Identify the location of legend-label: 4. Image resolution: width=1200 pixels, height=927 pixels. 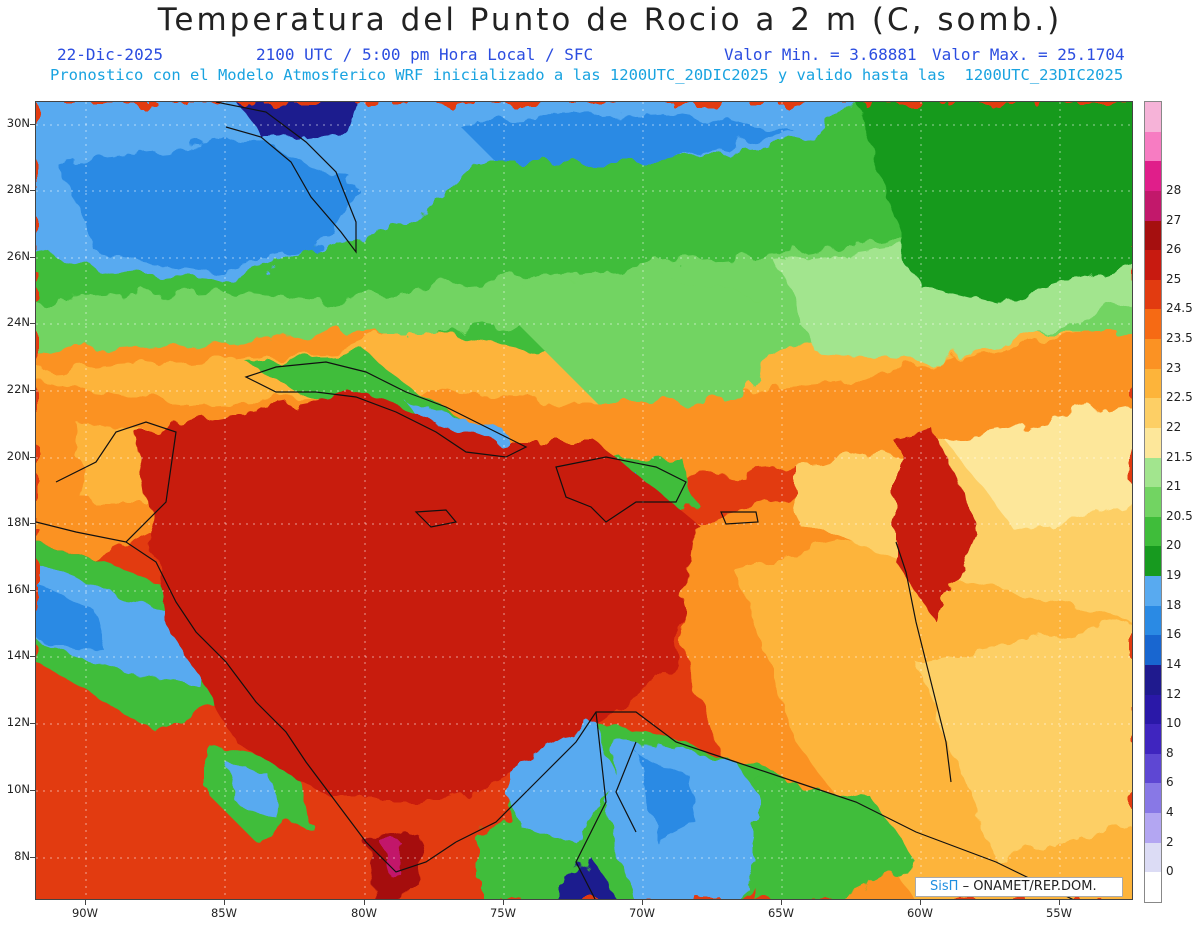
(1170, 812).